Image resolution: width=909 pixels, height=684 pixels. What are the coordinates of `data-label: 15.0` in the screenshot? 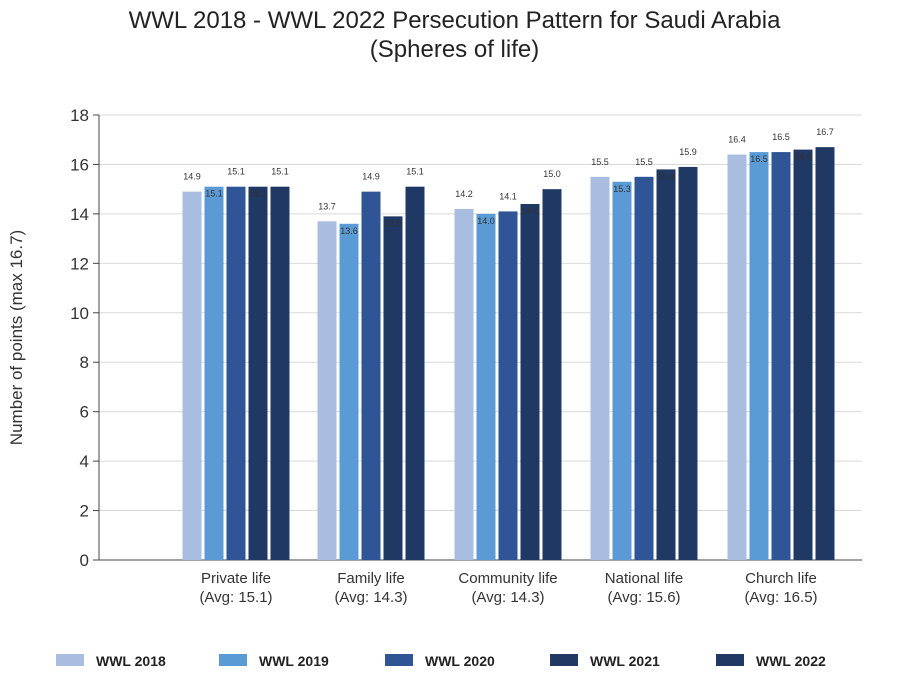 It's located at (552, 174).